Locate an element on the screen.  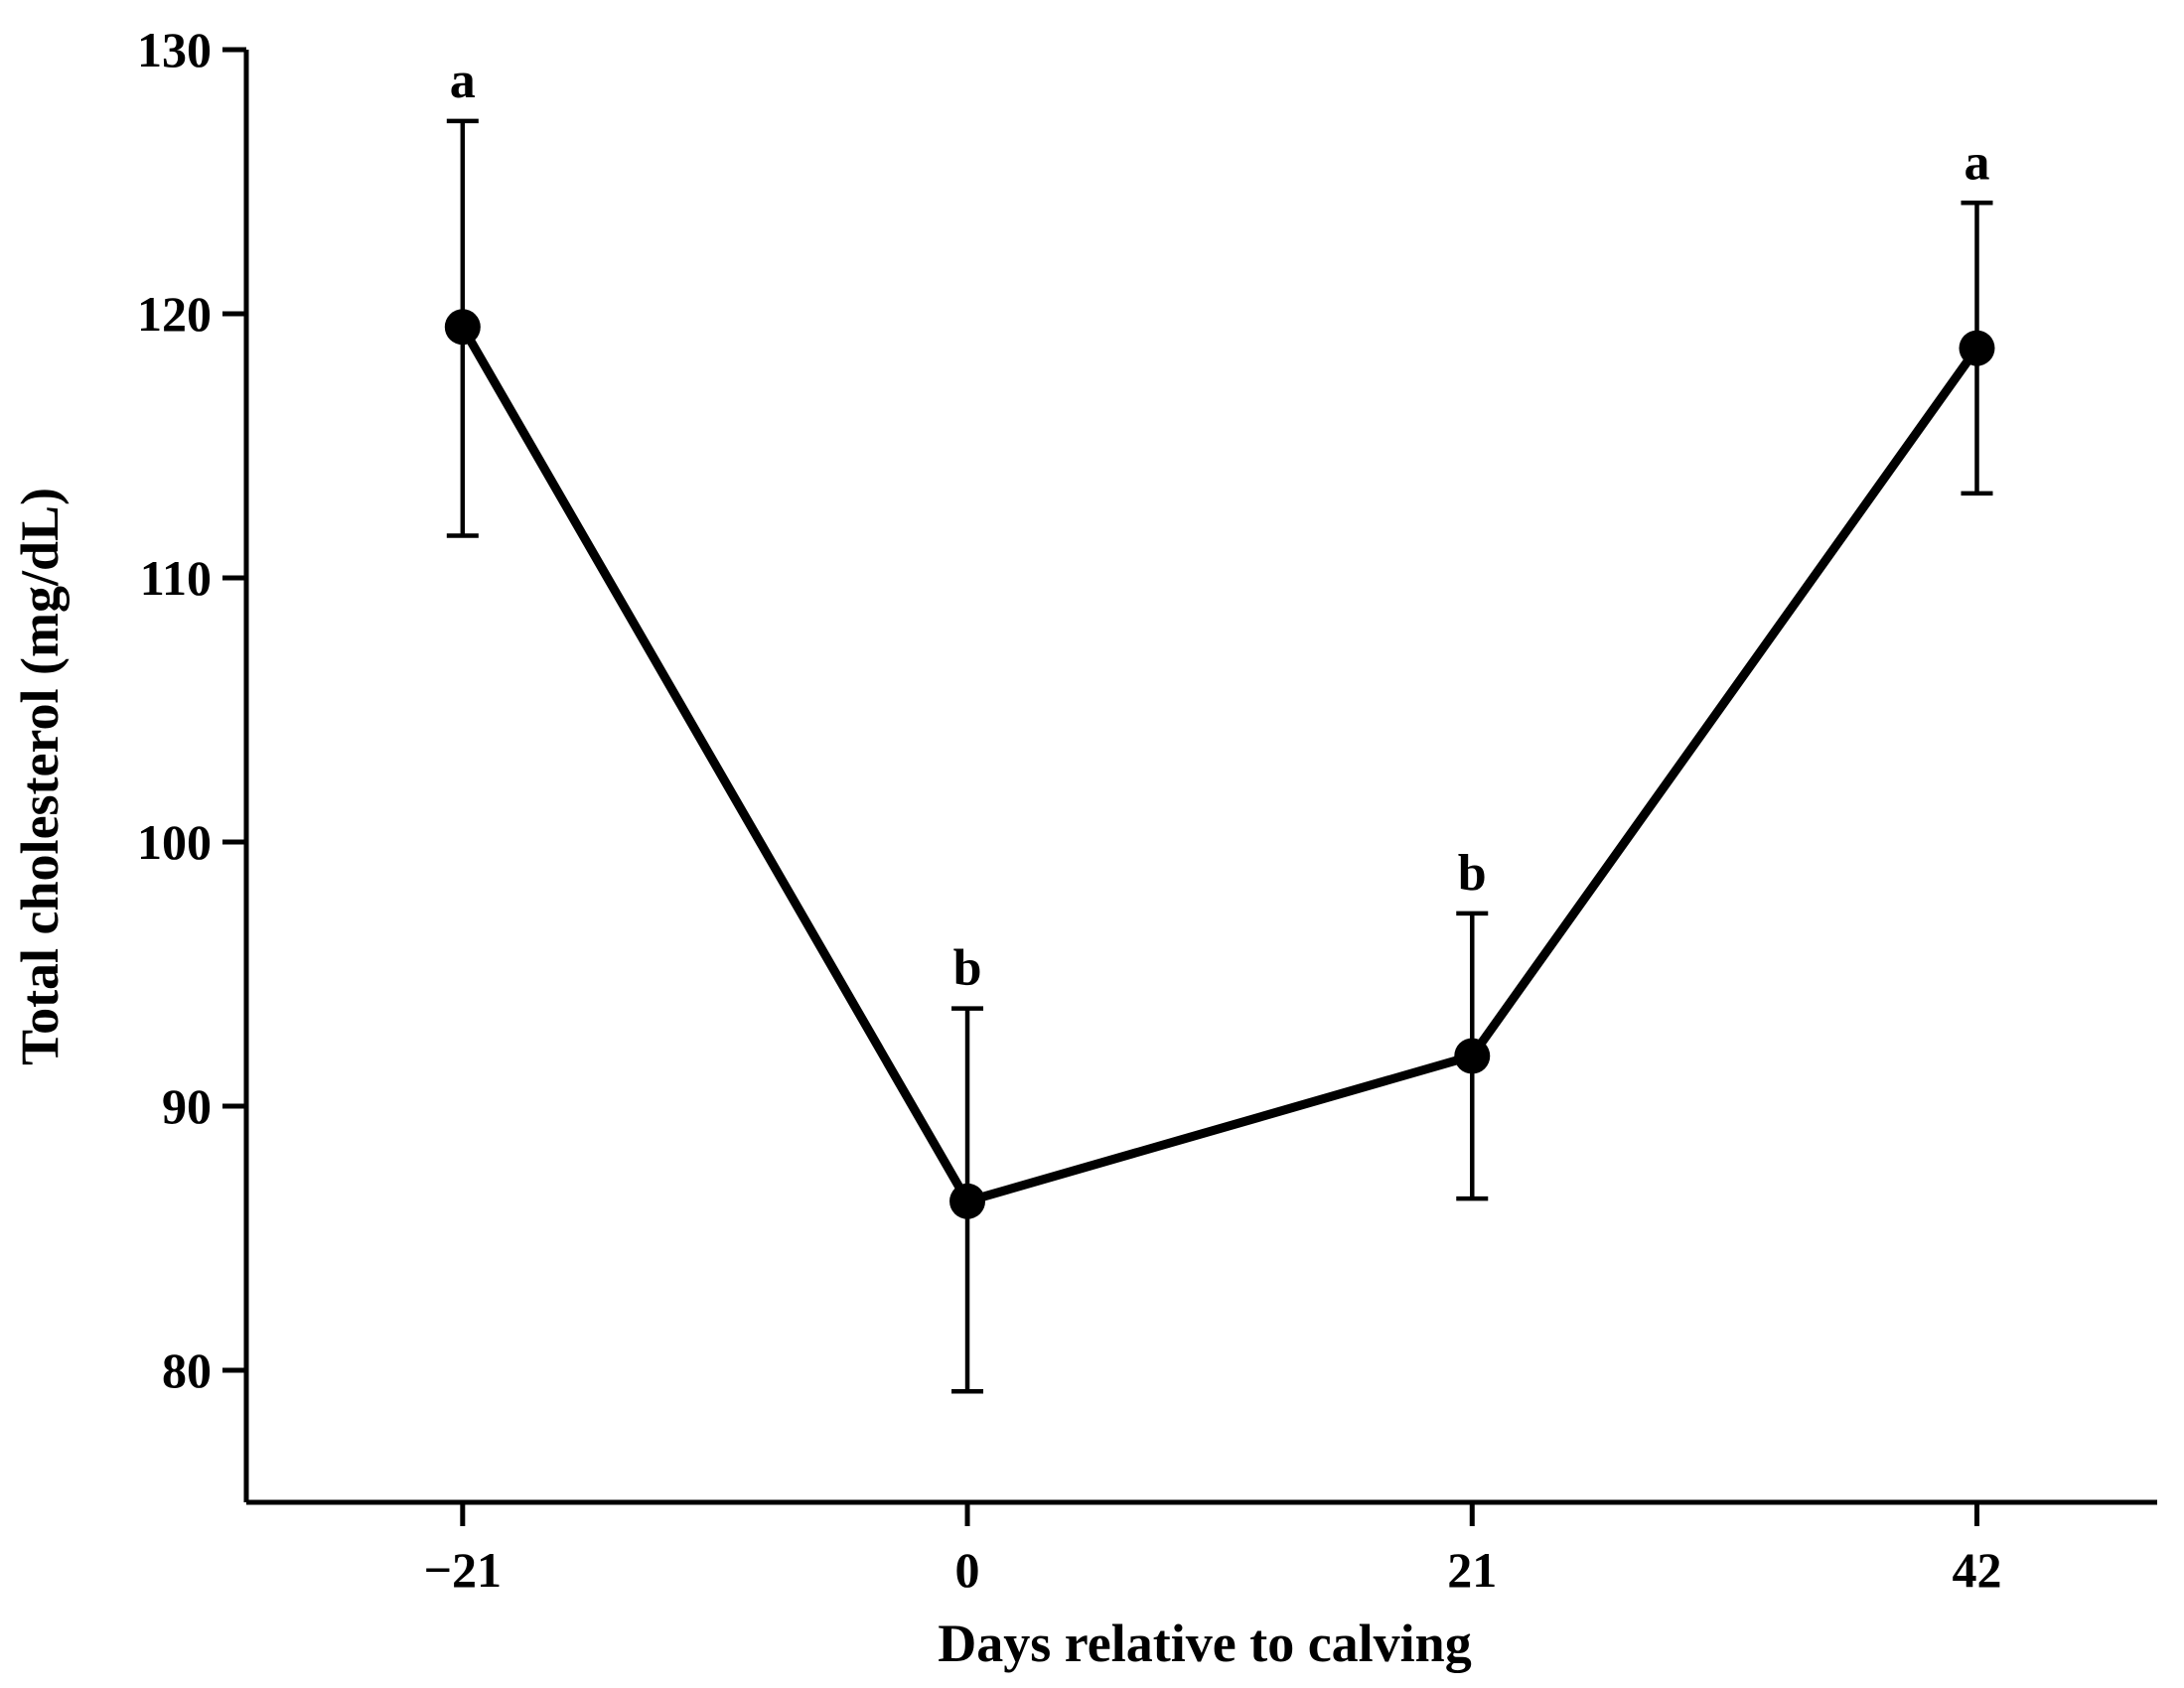
x-tick-label: −21 is located at coordinates (463, 1570).